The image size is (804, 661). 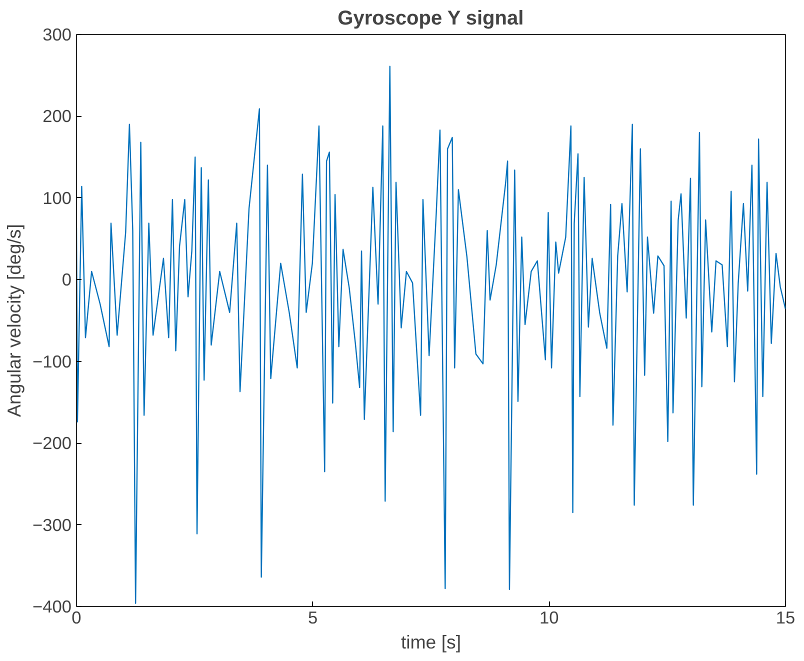 I want to click on x-tick-label: 5, so click(x=313, y=618).